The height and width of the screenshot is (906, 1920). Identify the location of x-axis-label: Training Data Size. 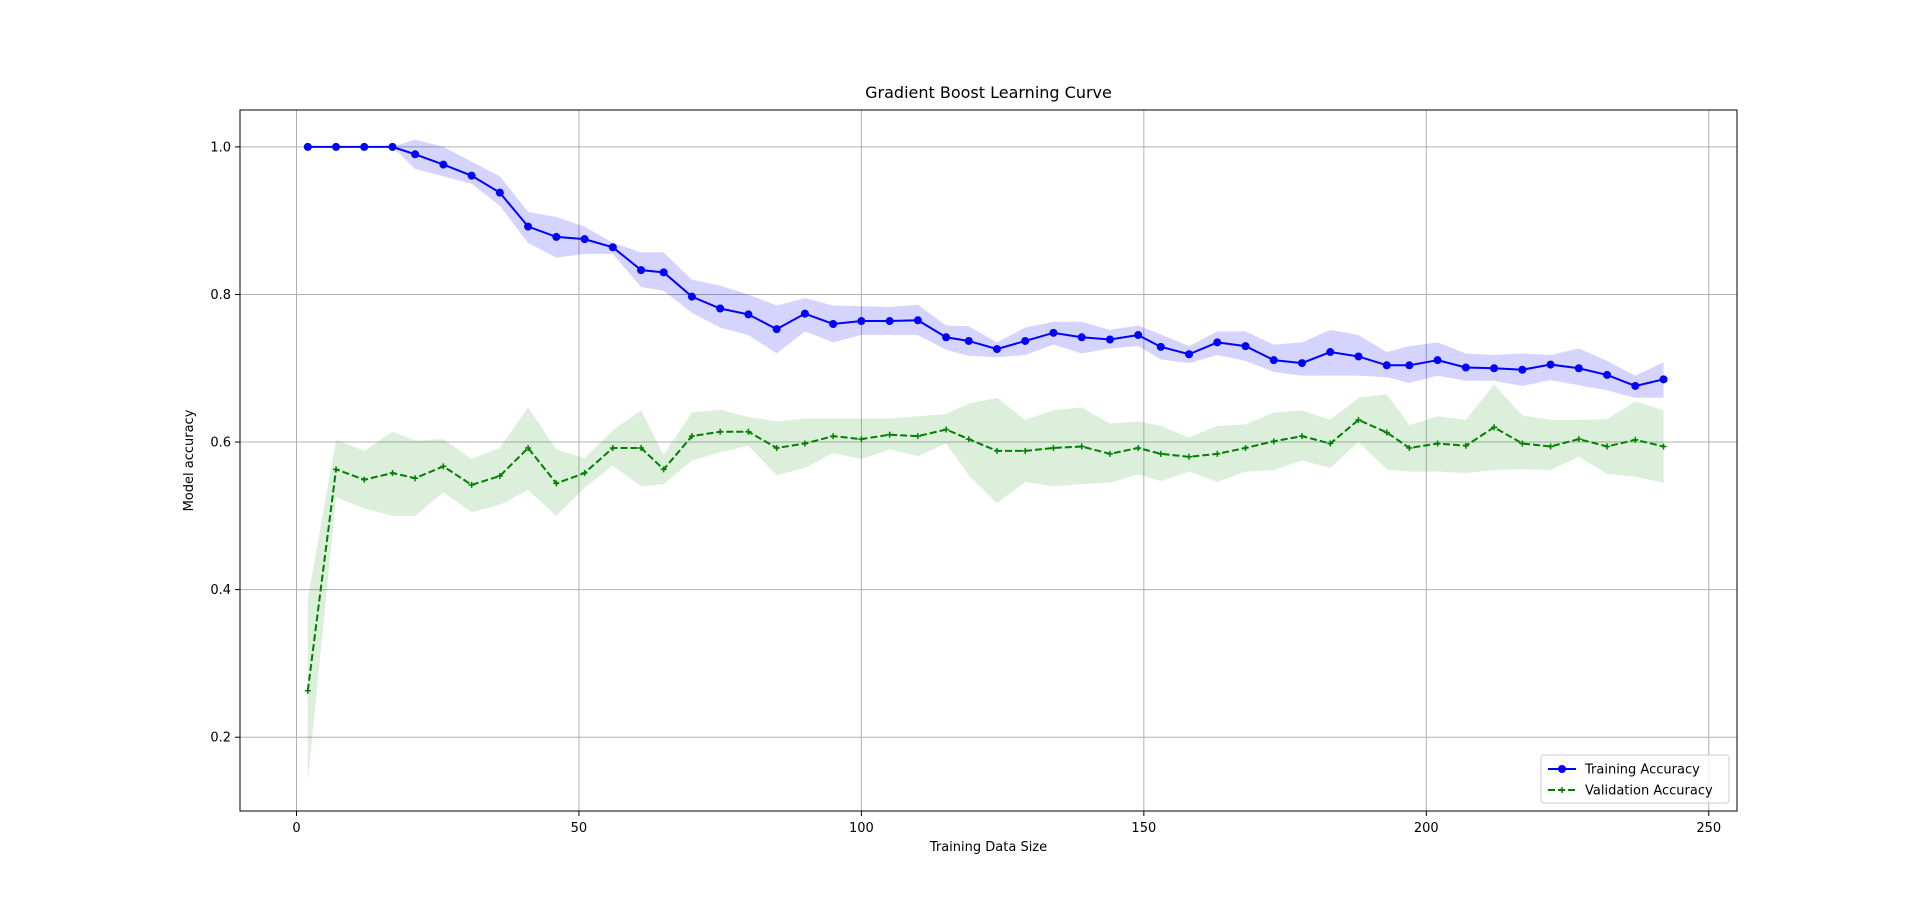
(988, 847).